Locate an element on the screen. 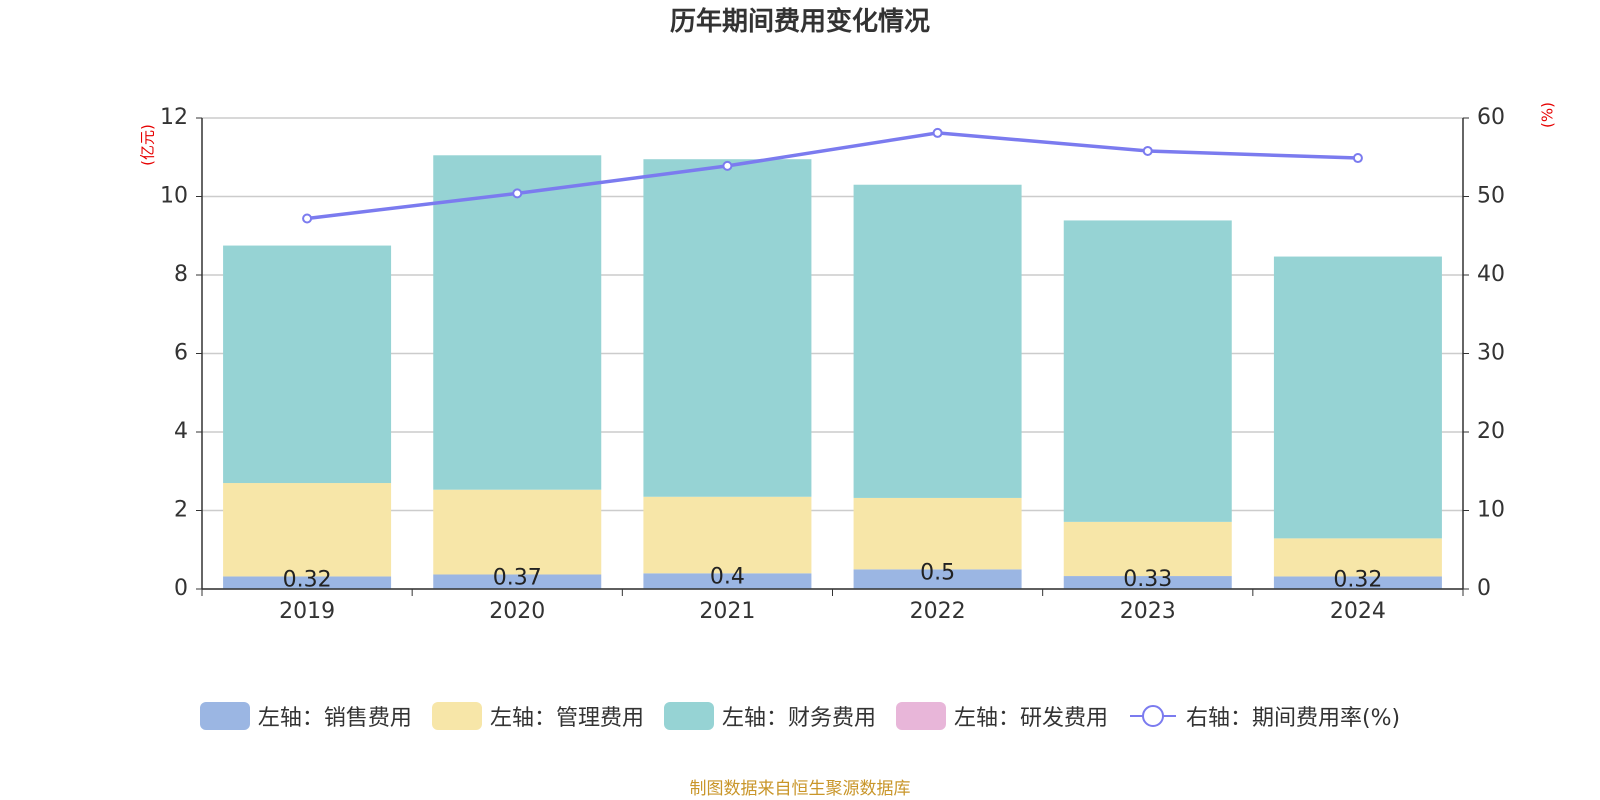  y-left-tick-label: 4 is located at coordinates (181, 431).